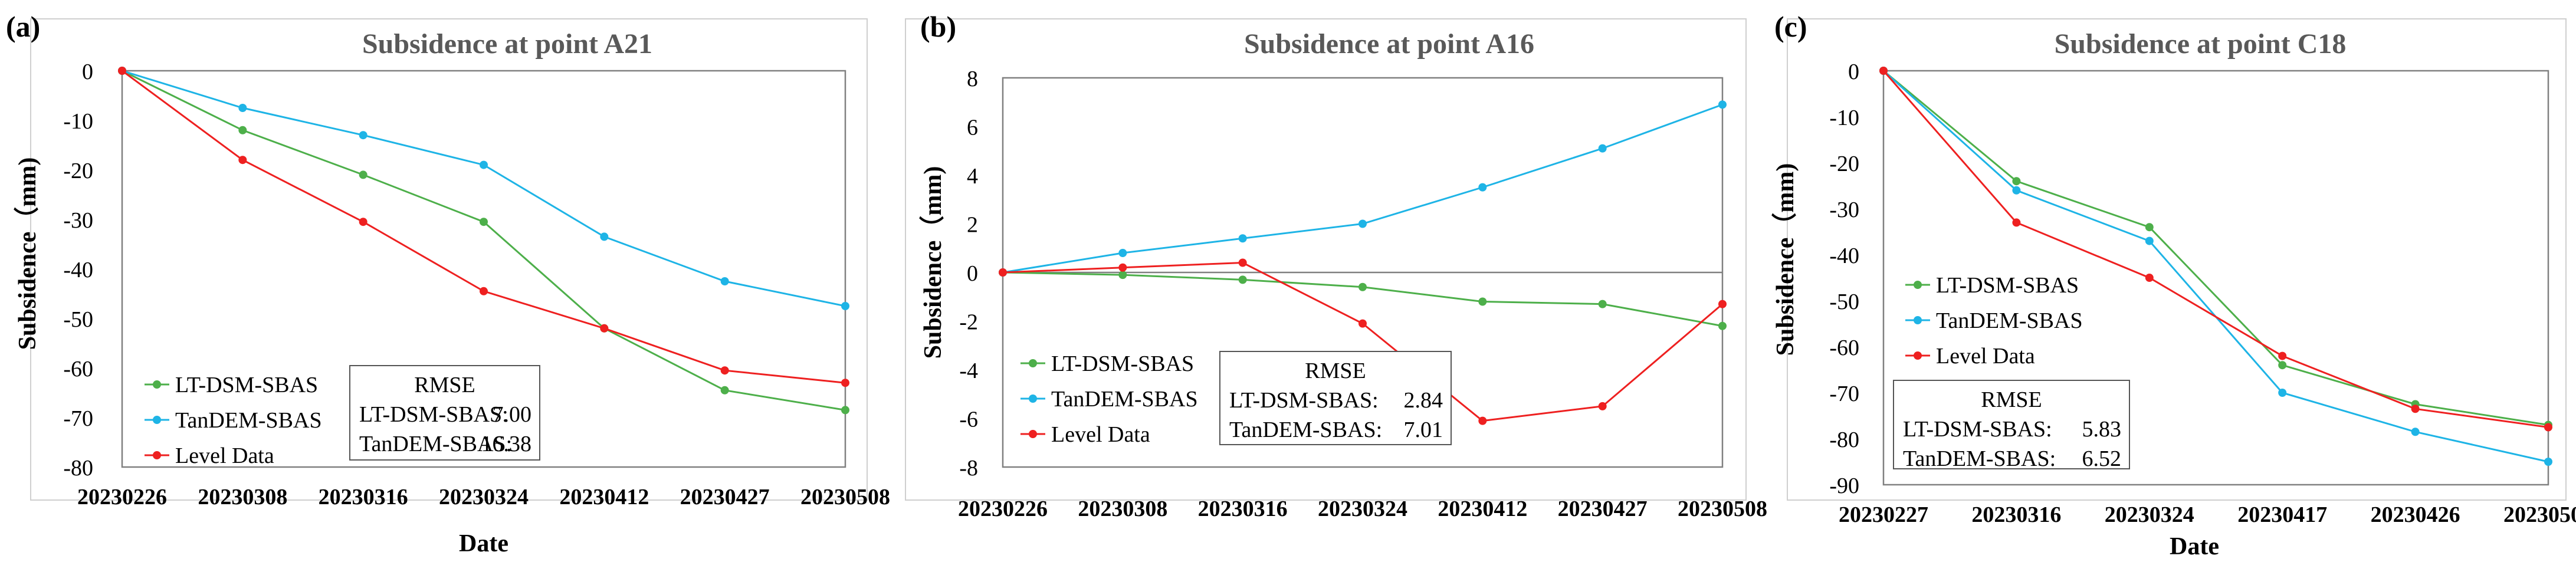  I want to click on x-tick-label: 20230316, so click(363, 497).